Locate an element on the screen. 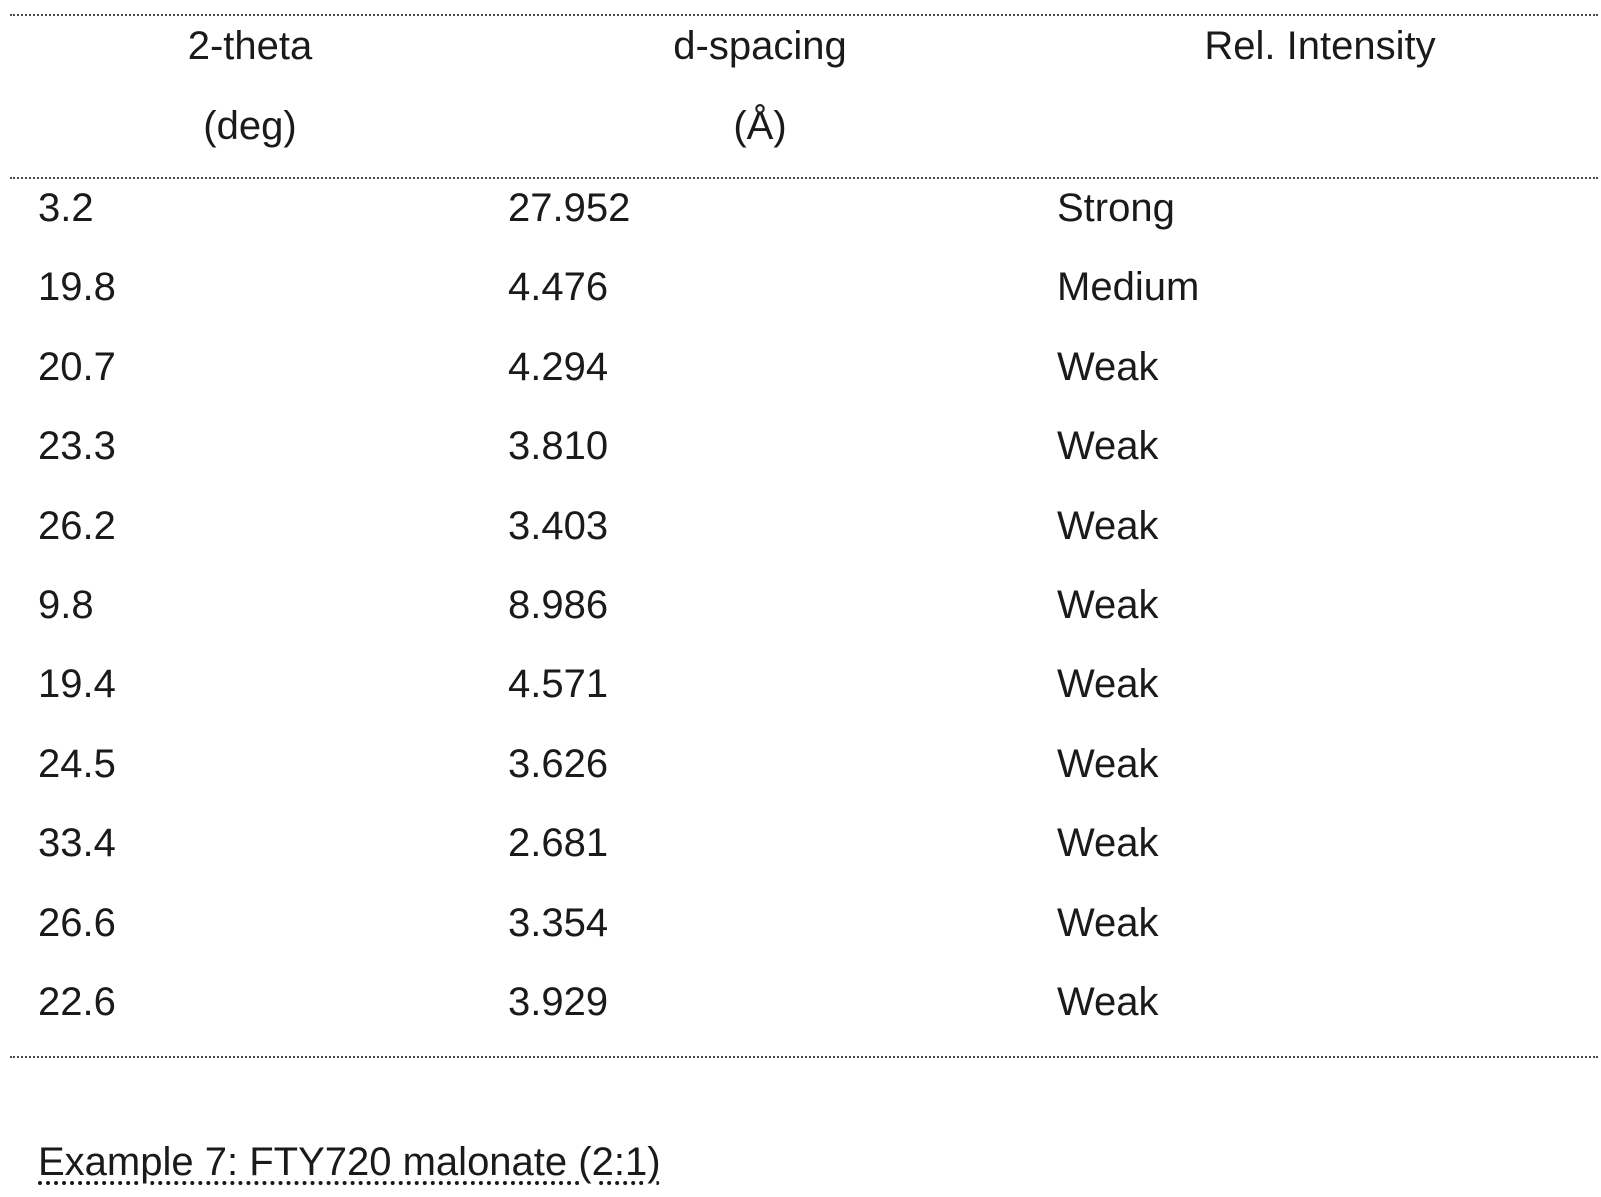 The height and width of the screenshot is (1197, 1601). cell-rel-intensity: Medium is located at coordinates (1128, 287).